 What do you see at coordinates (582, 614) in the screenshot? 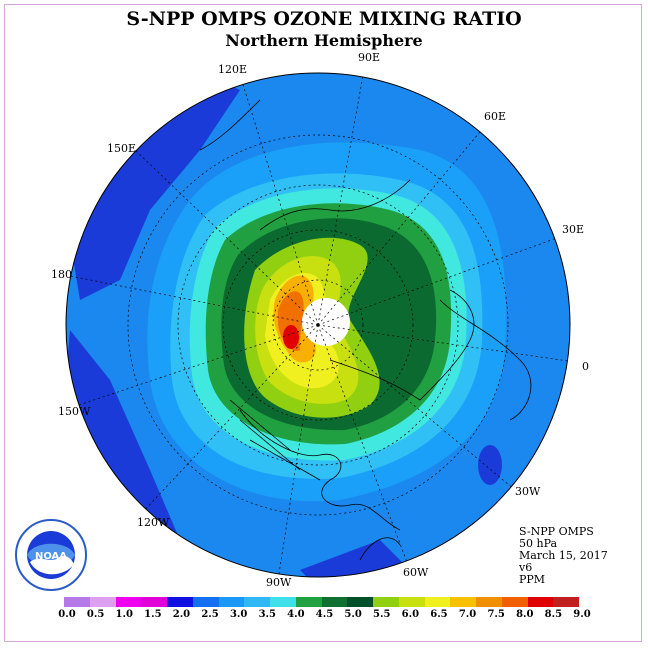
I see `colorbar-tick-label: 9.0` at bounding box center [582, 614].